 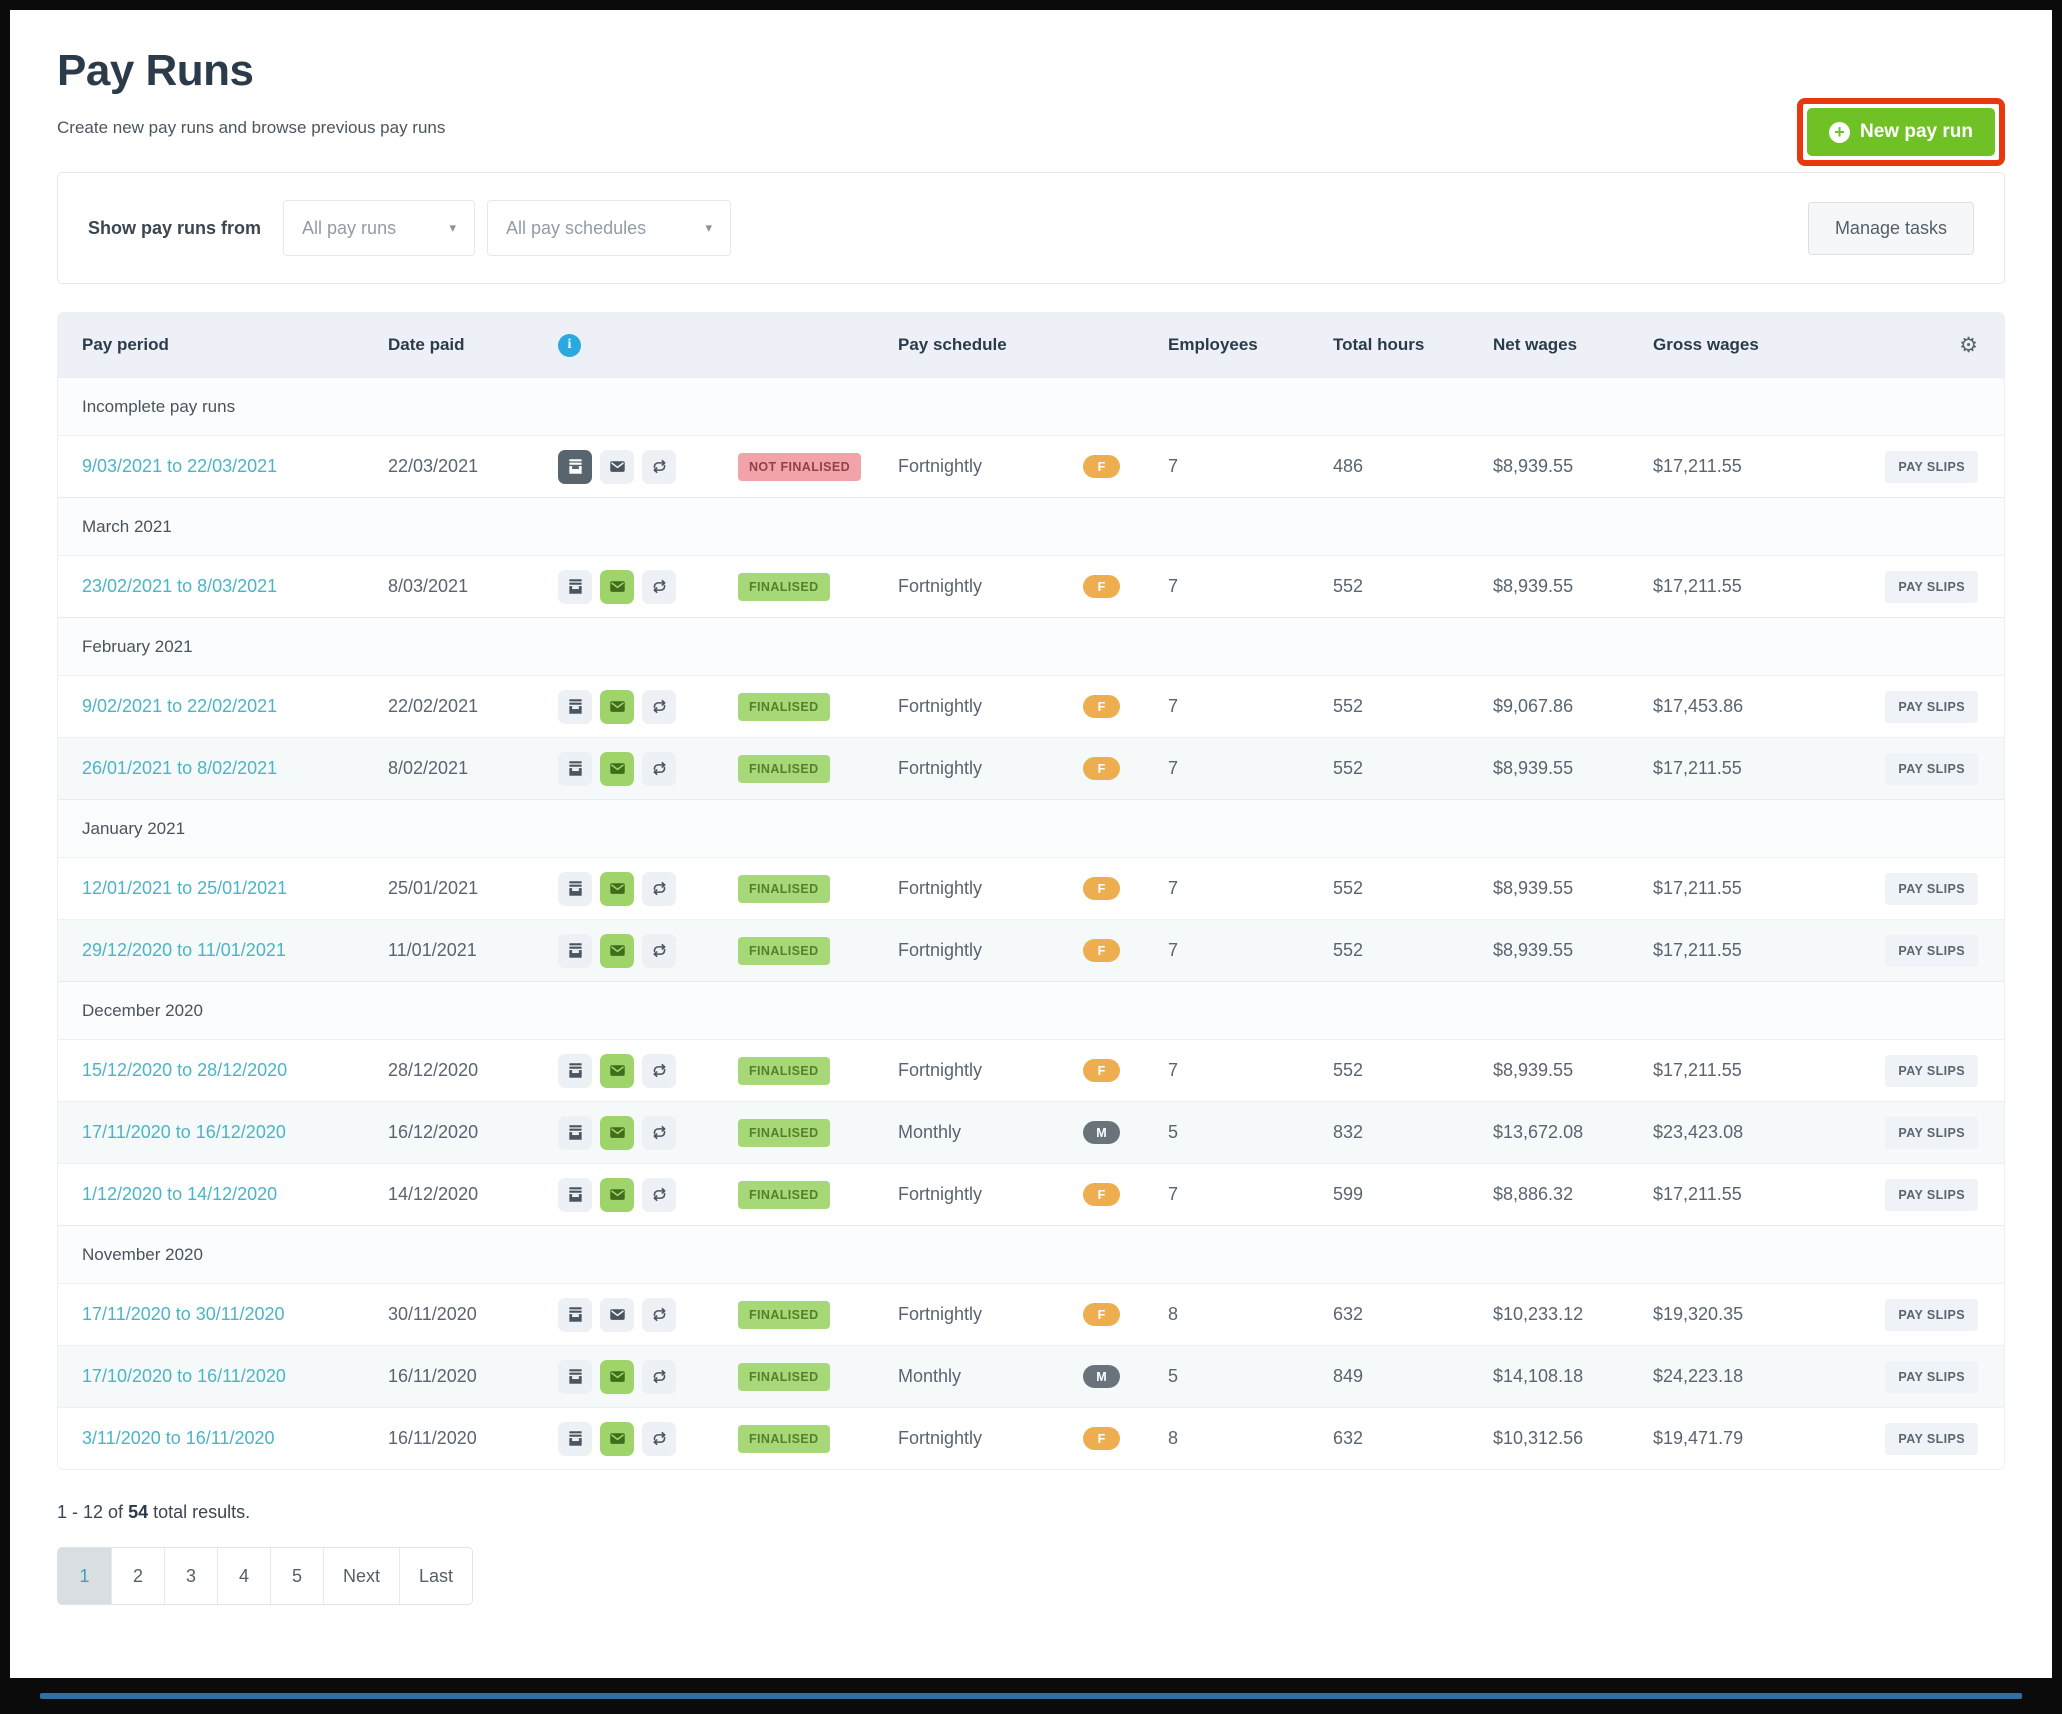 I want to click on info-icon: i, so click(x=569, y=345).